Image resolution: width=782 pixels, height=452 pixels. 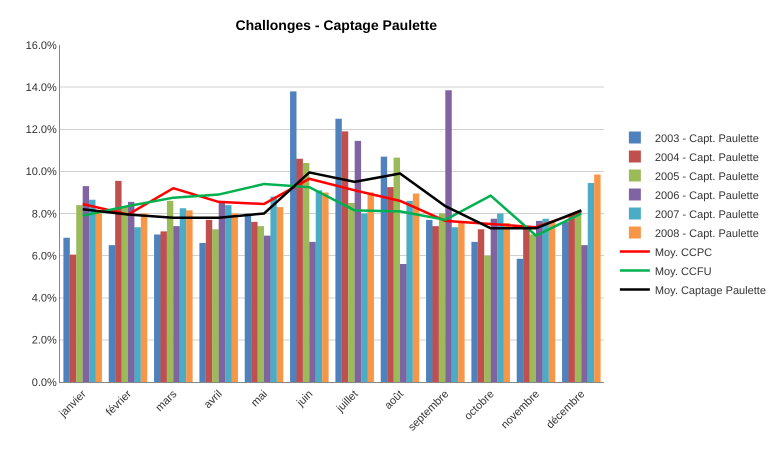 I want to click on x-tick-label: août, so click(x=394, y=400).